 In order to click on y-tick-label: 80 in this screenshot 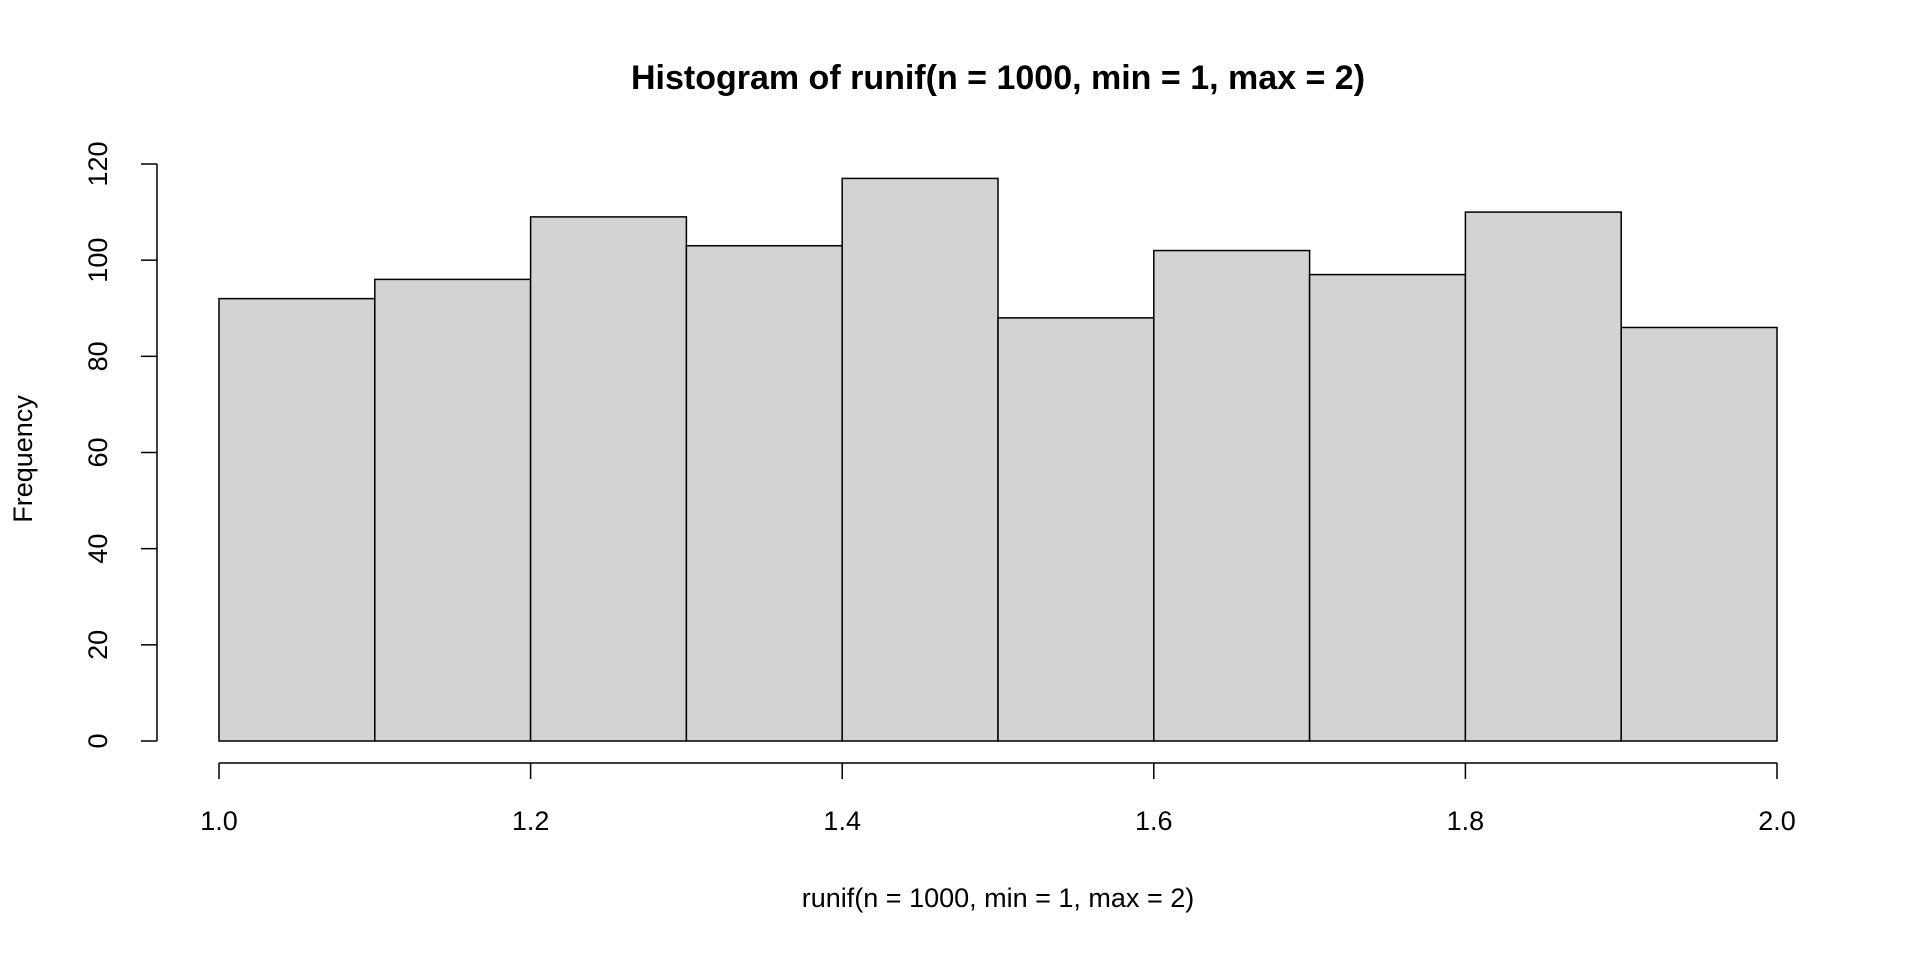, I will do `click(98, 356)`.